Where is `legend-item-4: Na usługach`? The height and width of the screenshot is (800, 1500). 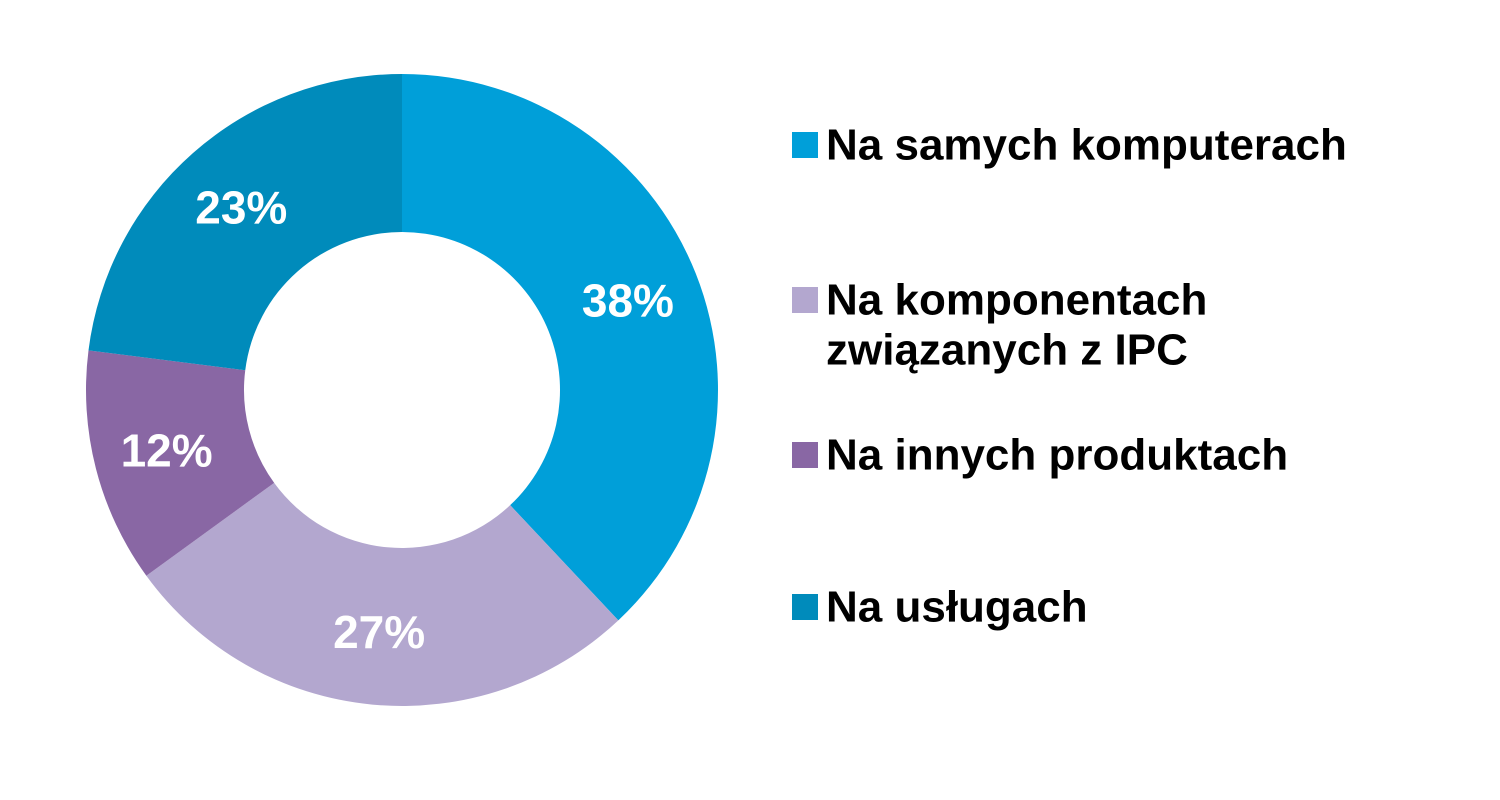 legend-item-4: Na usługach is located at coordinates (940, 607).